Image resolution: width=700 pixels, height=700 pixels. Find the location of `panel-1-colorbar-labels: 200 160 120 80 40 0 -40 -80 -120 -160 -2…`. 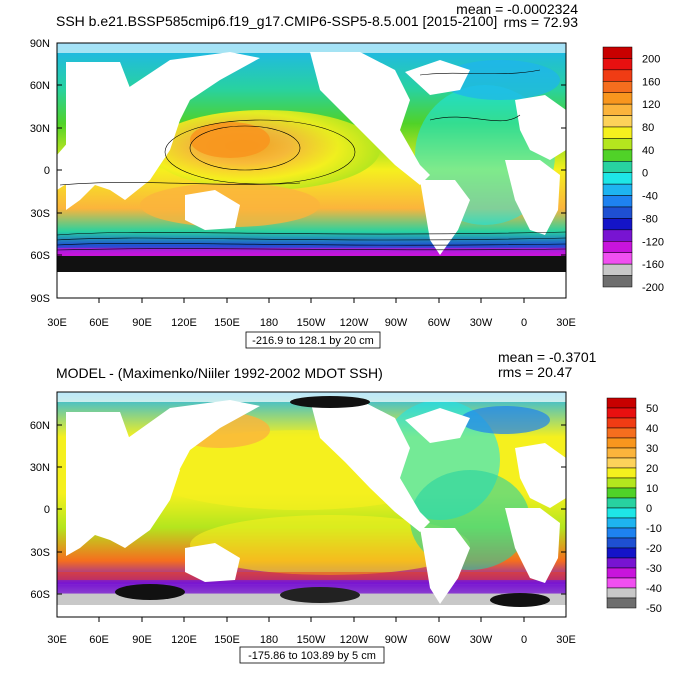

panel-1-colorbar-labels: 200 160 120 80 40 0 -40 -80 -120 -160 -2… is located at coordinates (653, 173).